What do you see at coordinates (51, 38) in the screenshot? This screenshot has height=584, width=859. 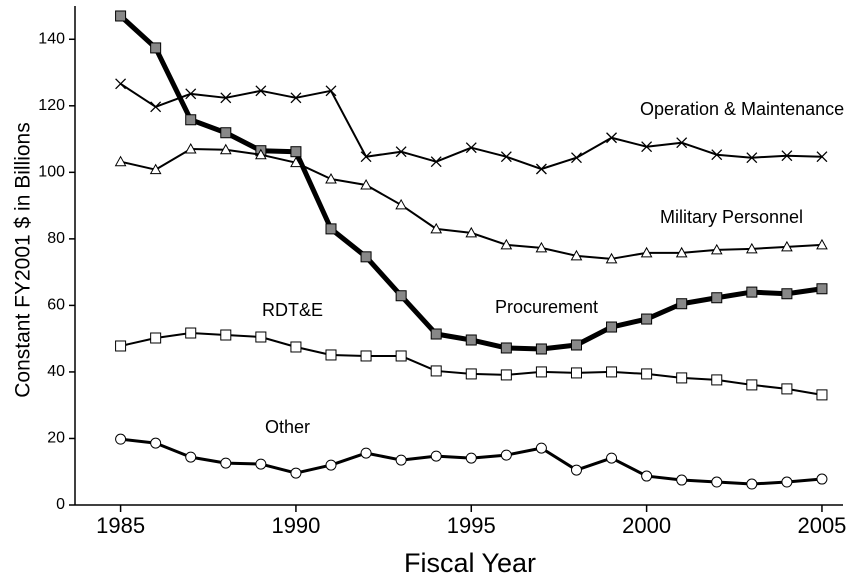 I see `y-tick-label: 140` at bounding box center [51, 38].